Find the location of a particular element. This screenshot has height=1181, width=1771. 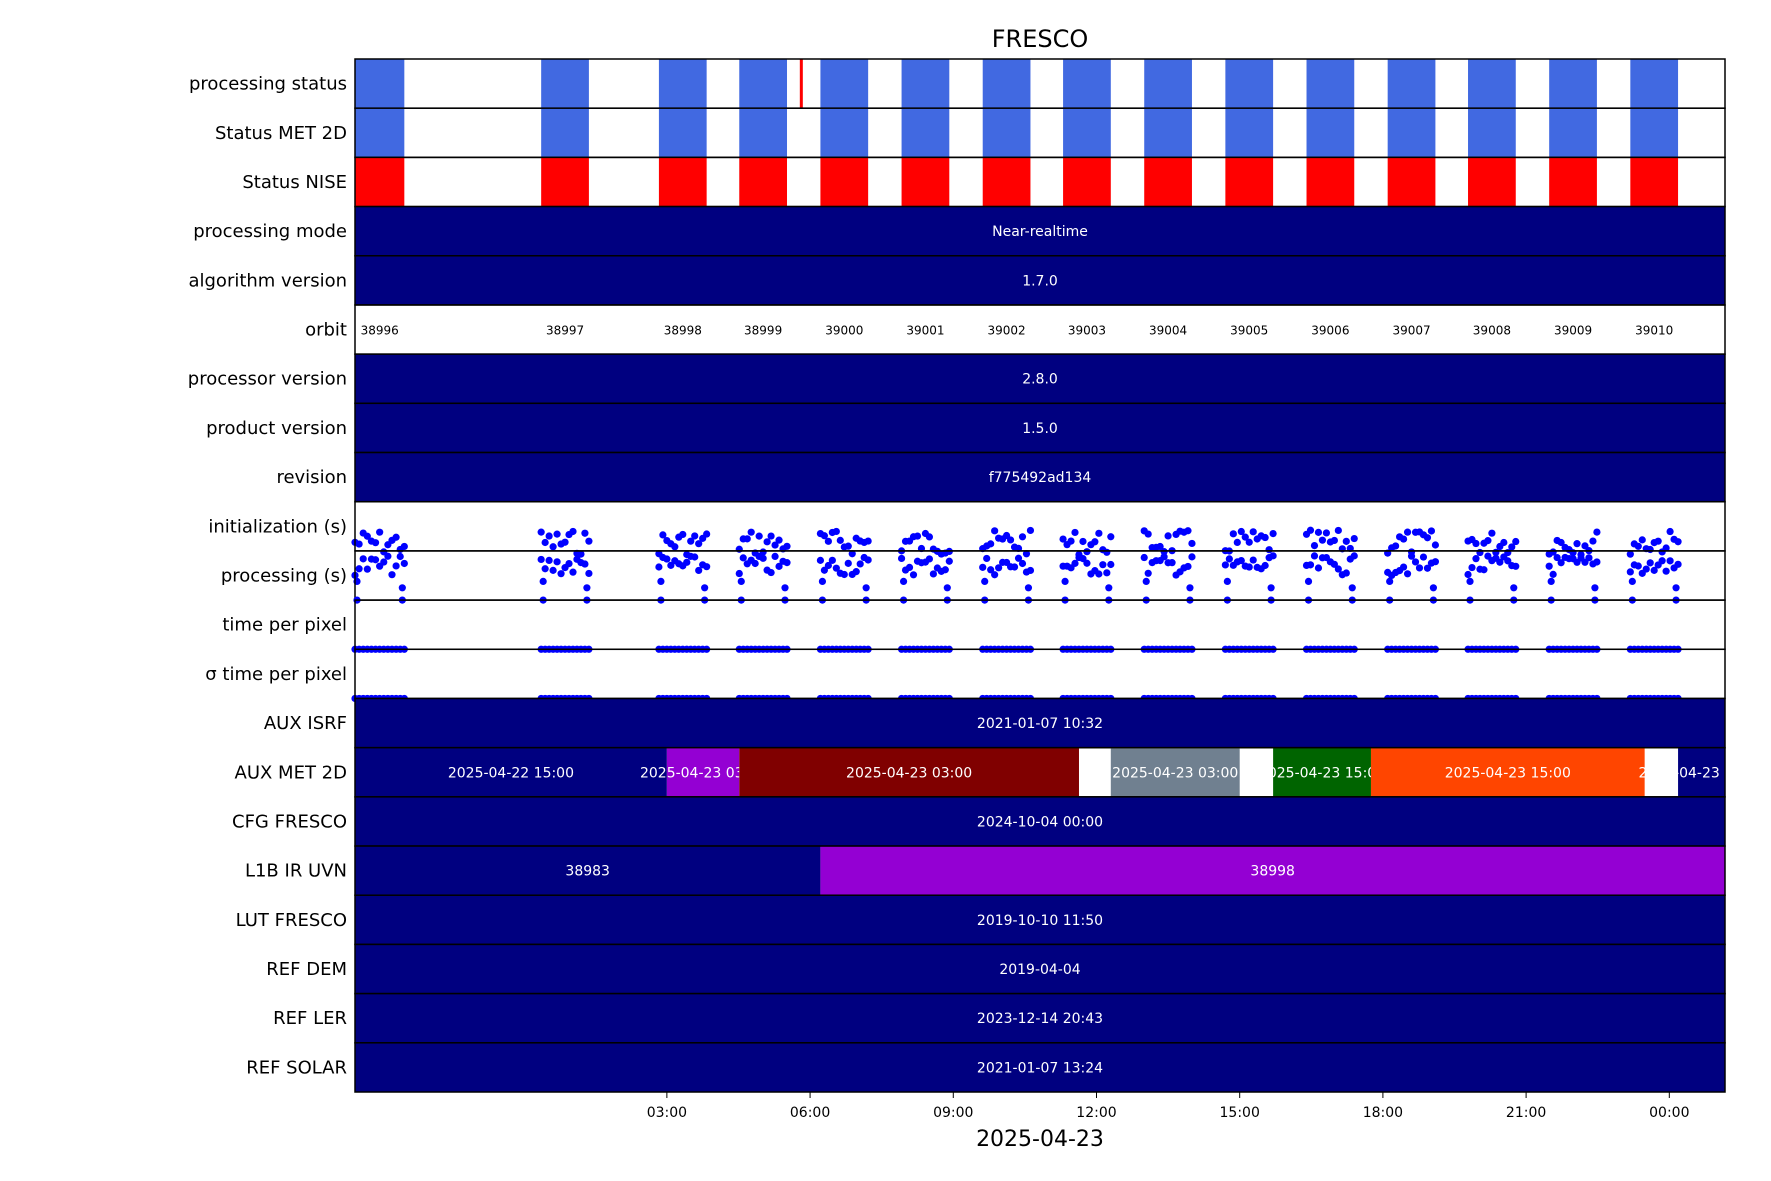

row-label: processing status is located at coordinates (268, 84).